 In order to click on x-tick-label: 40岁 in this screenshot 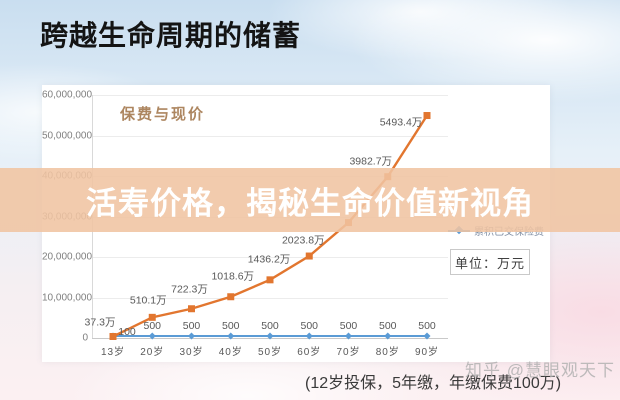, I will do `click(230, 352)`.